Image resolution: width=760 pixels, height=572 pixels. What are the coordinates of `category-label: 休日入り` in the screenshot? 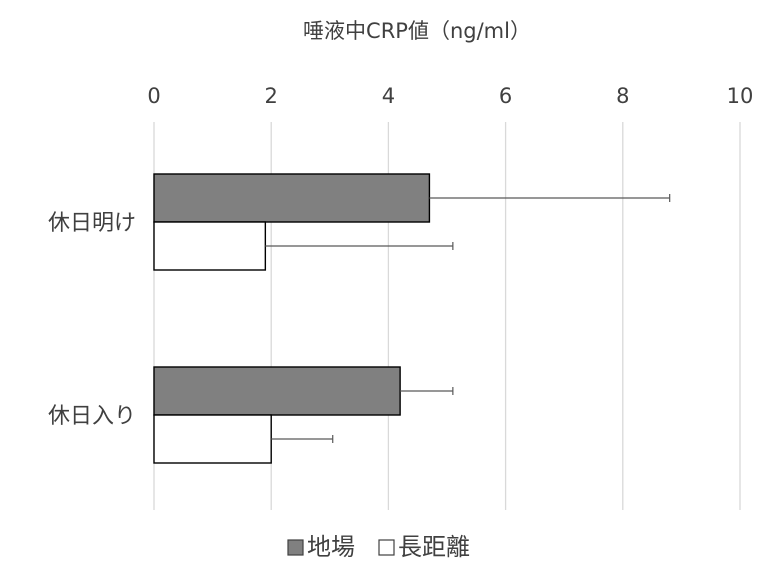 It's located at (92, 416).